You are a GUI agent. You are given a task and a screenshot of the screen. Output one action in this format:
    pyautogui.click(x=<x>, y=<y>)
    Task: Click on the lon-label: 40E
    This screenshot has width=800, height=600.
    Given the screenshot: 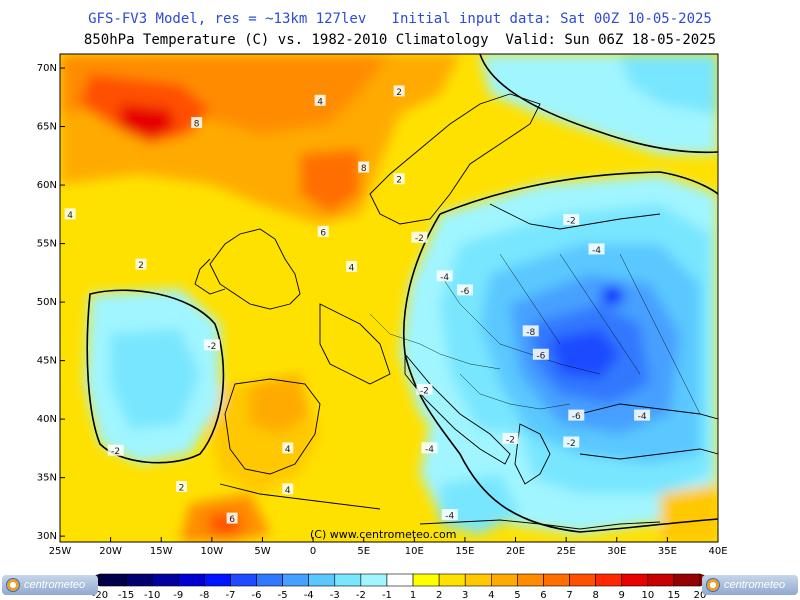 What is the action you would take?
    pyautogui.click(x=717, y=551)
    